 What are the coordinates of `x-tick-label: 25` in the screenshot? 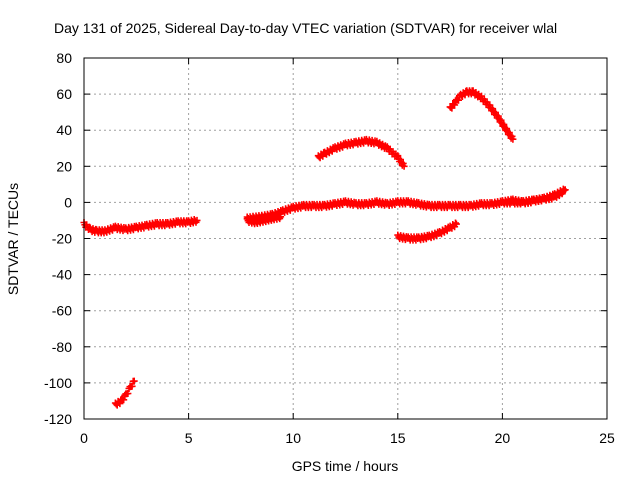 It's located at (607, 438).